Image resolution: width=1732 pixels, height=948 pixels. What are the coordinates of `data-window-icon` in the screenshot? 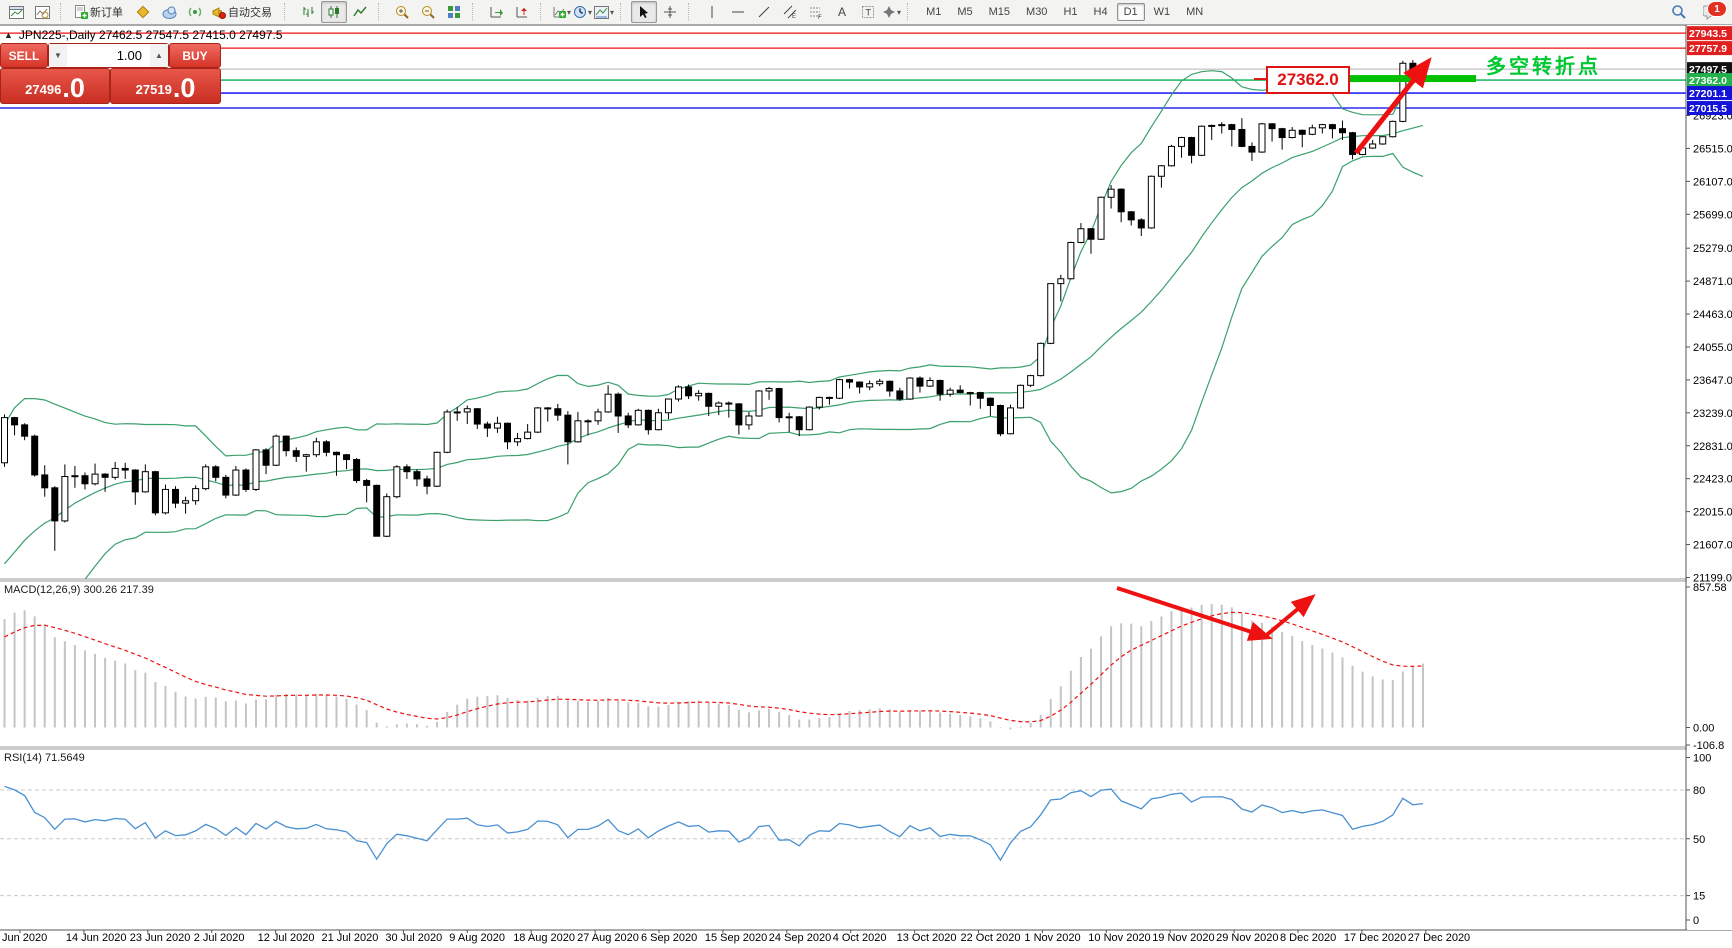 It's located at (169, 12).